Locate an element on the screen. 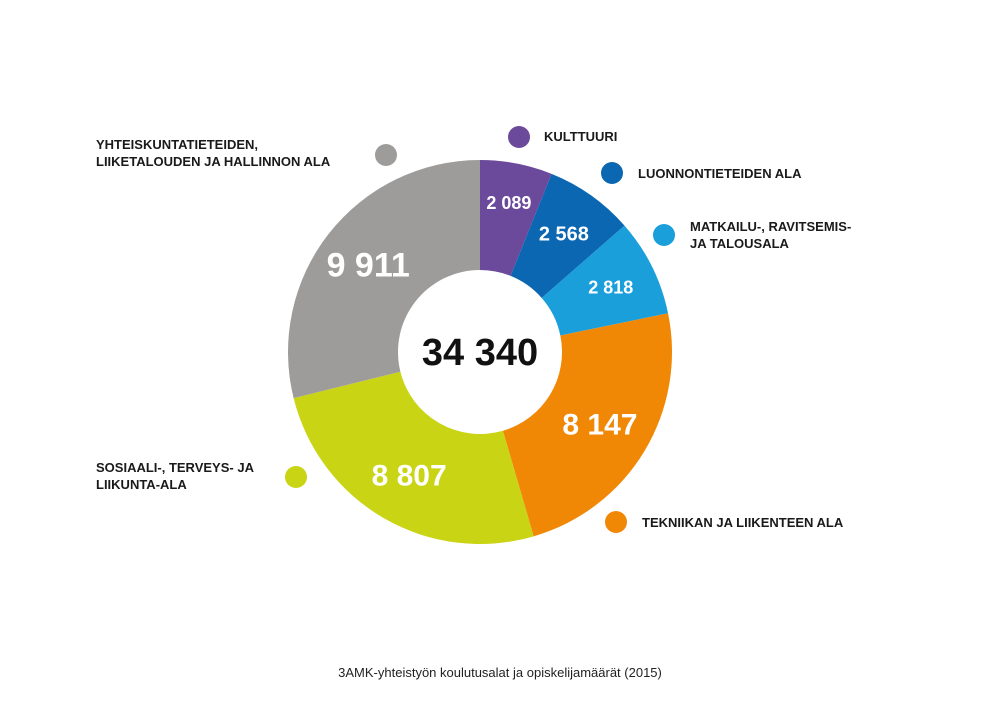 The width and height of the screenshot is (1000, 707). total-label: 34 340 is located at coordinates (480, 353).